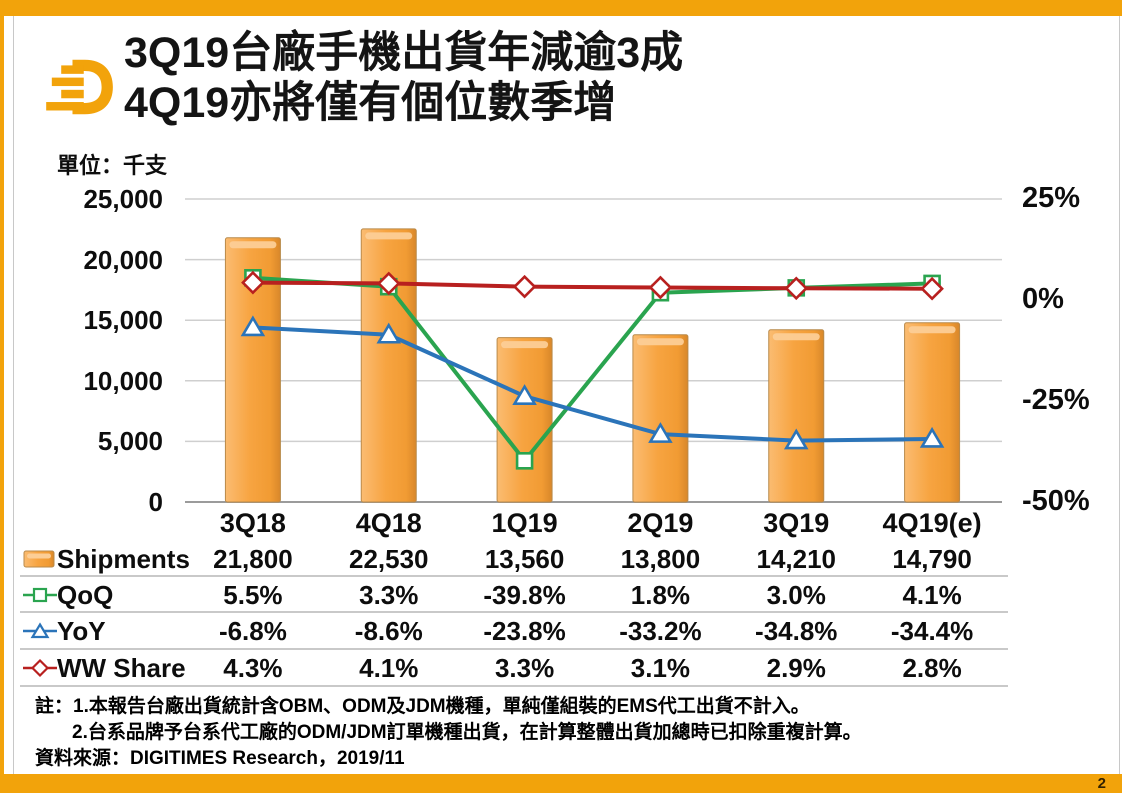 The width and height of the screenshot is (1122, 793). I want to click on line-series-yoy, so click(592, 382).